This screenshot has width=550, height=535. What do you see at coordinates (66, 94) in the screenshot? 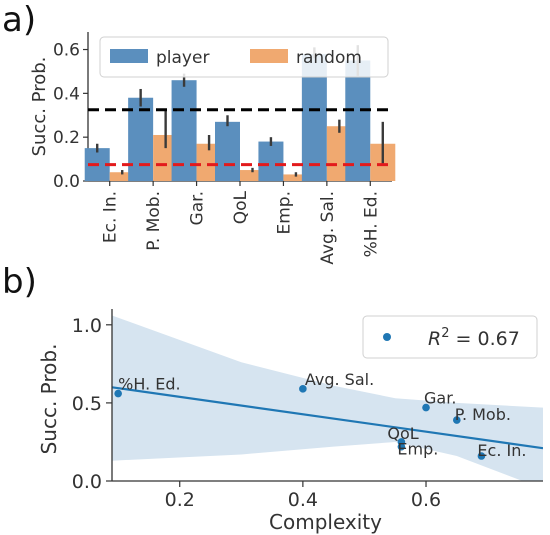
I see `y-tick-label: 0.4` at bounding box center [66, 94].